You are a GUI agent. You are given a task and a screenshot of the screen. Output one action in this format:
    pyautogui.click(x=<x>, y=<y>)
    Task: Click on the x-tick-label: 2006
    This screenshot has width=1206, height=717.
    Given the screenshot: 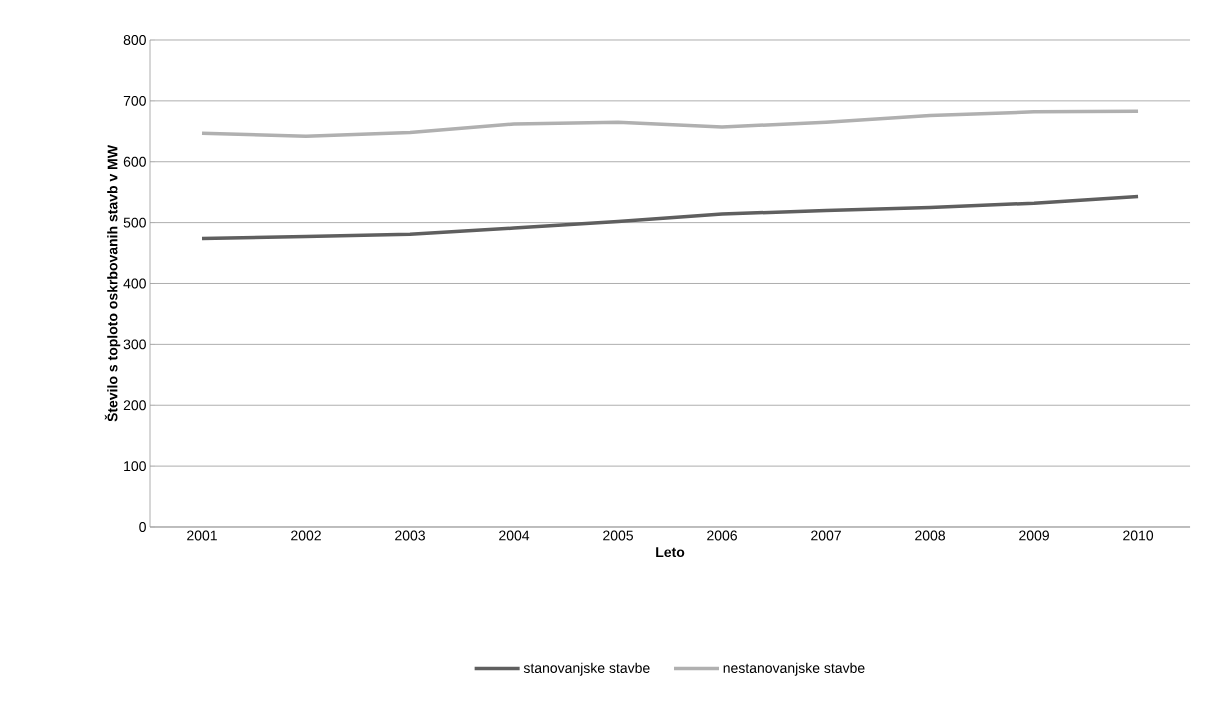 What is the action you would take?
    pyautogui.click(x=722, y=535)
    